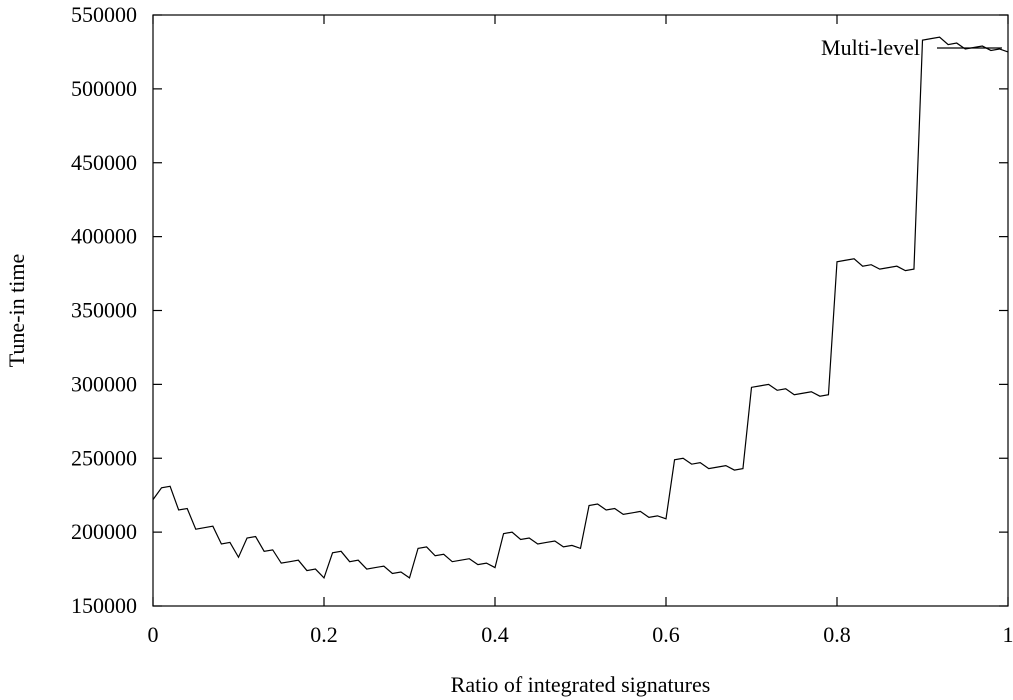 This screenshot has height=700, width=1013. I want to click on y-tick-label: 250000, so click(104, 457).